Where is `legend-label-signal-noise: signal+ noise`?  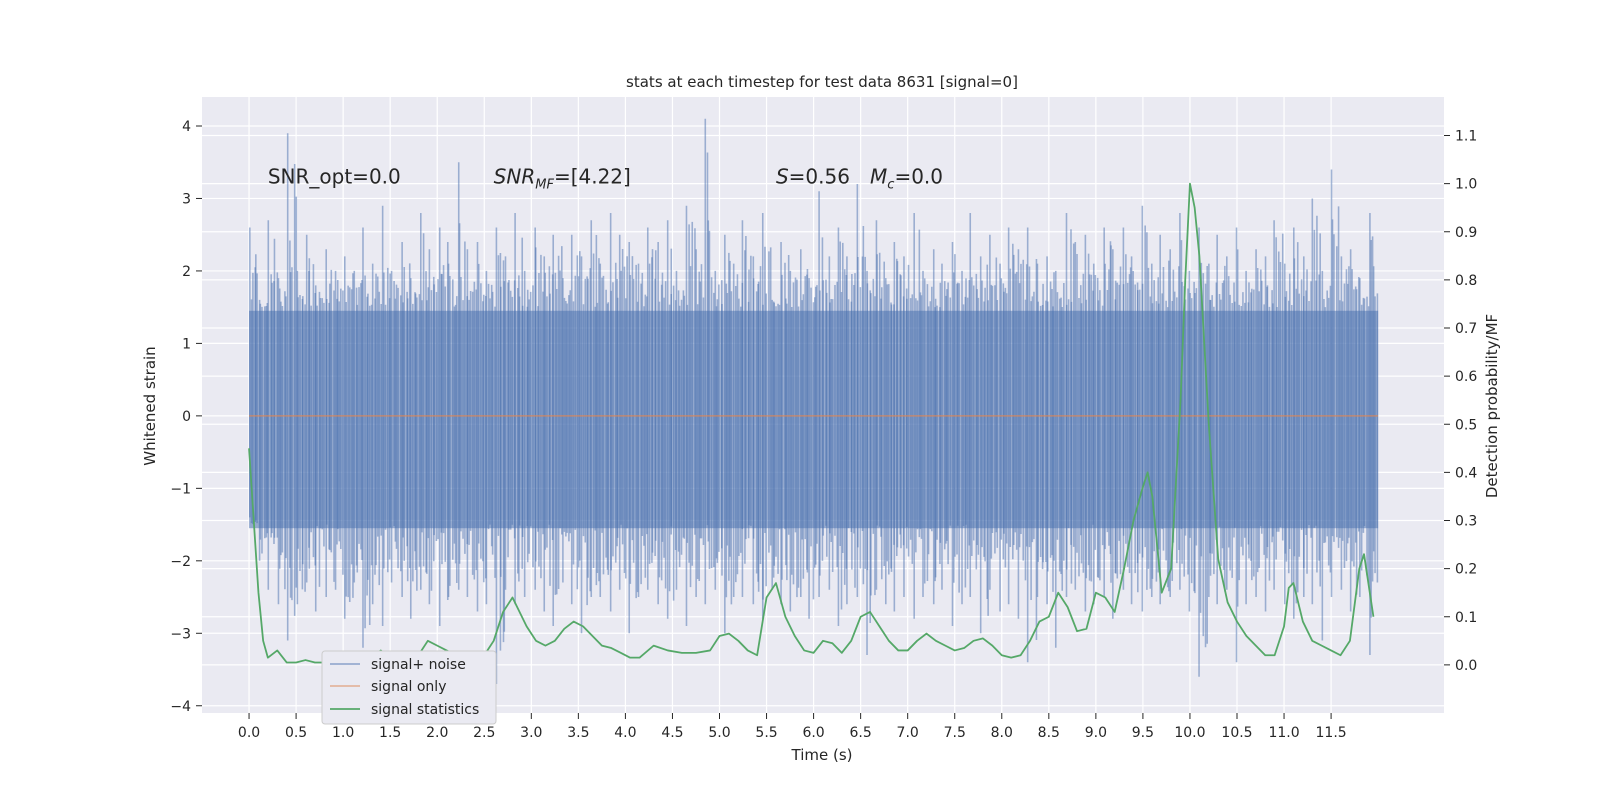
legend-label-signal-noise: signal+ noise is located at coordinates (418, 665).